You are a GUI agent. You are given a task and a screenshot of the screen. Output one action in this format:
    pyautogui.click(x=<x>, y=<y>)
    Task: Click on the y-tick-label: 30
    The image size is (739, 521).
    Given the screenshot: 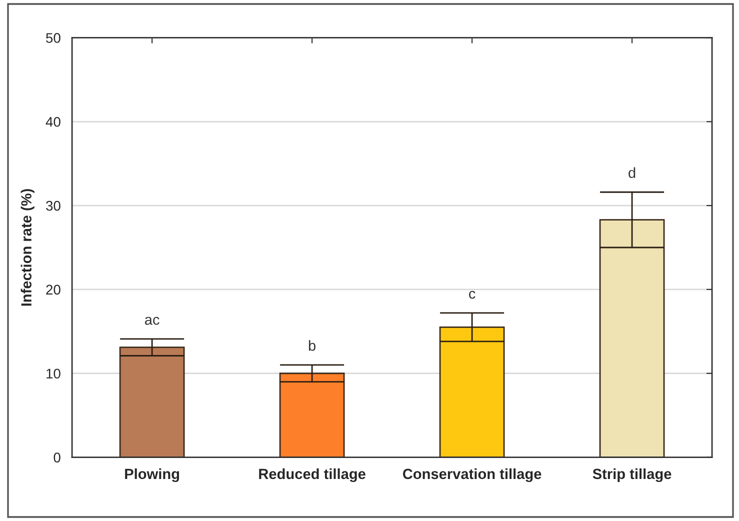 What is the action you would take?
    pyautogui.click(x=53, y=205)
    